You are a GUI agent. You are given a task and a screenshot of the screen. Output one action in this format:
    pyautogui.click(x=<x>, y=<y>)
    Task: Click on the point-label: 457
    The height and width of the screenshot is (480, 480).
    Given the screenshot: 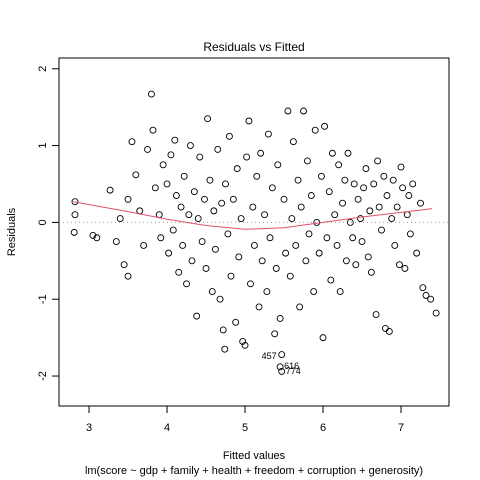 What is the action you would take?
    pyautogui.click(x=269, y=356)
    